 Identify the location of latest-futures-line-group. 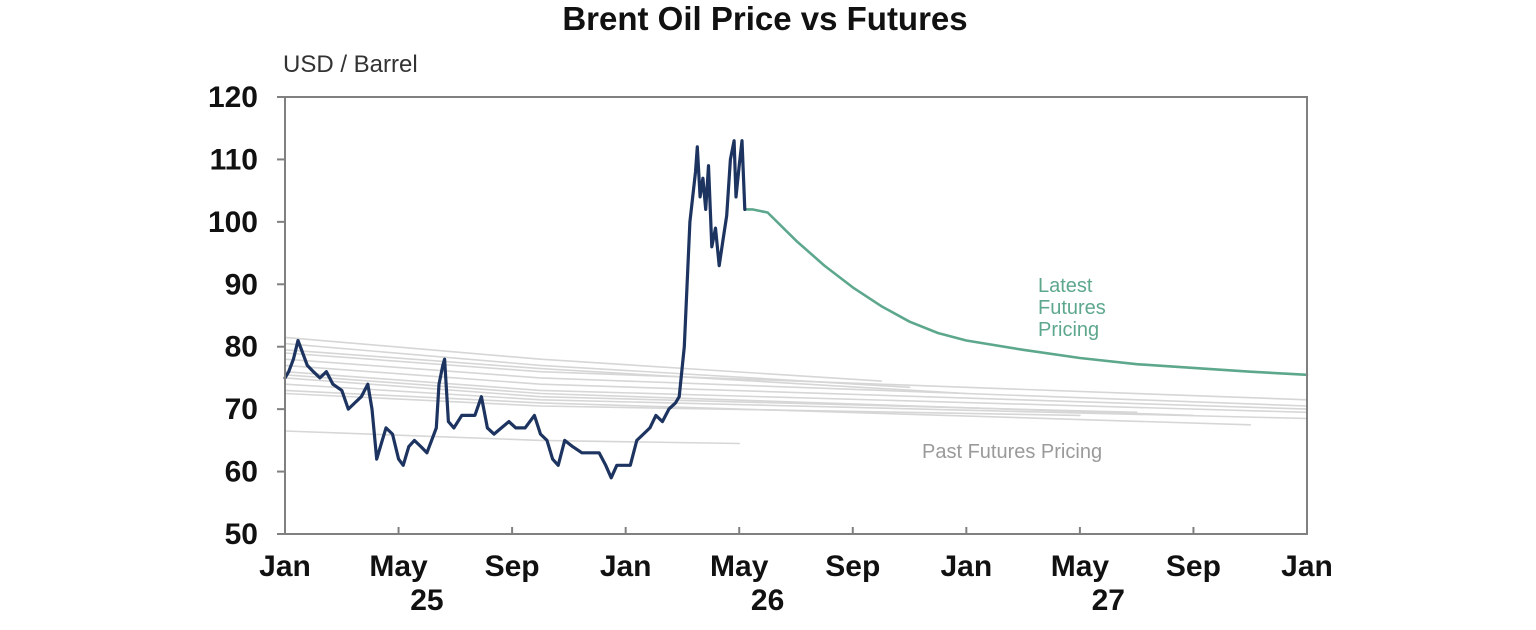
(1026, 292).